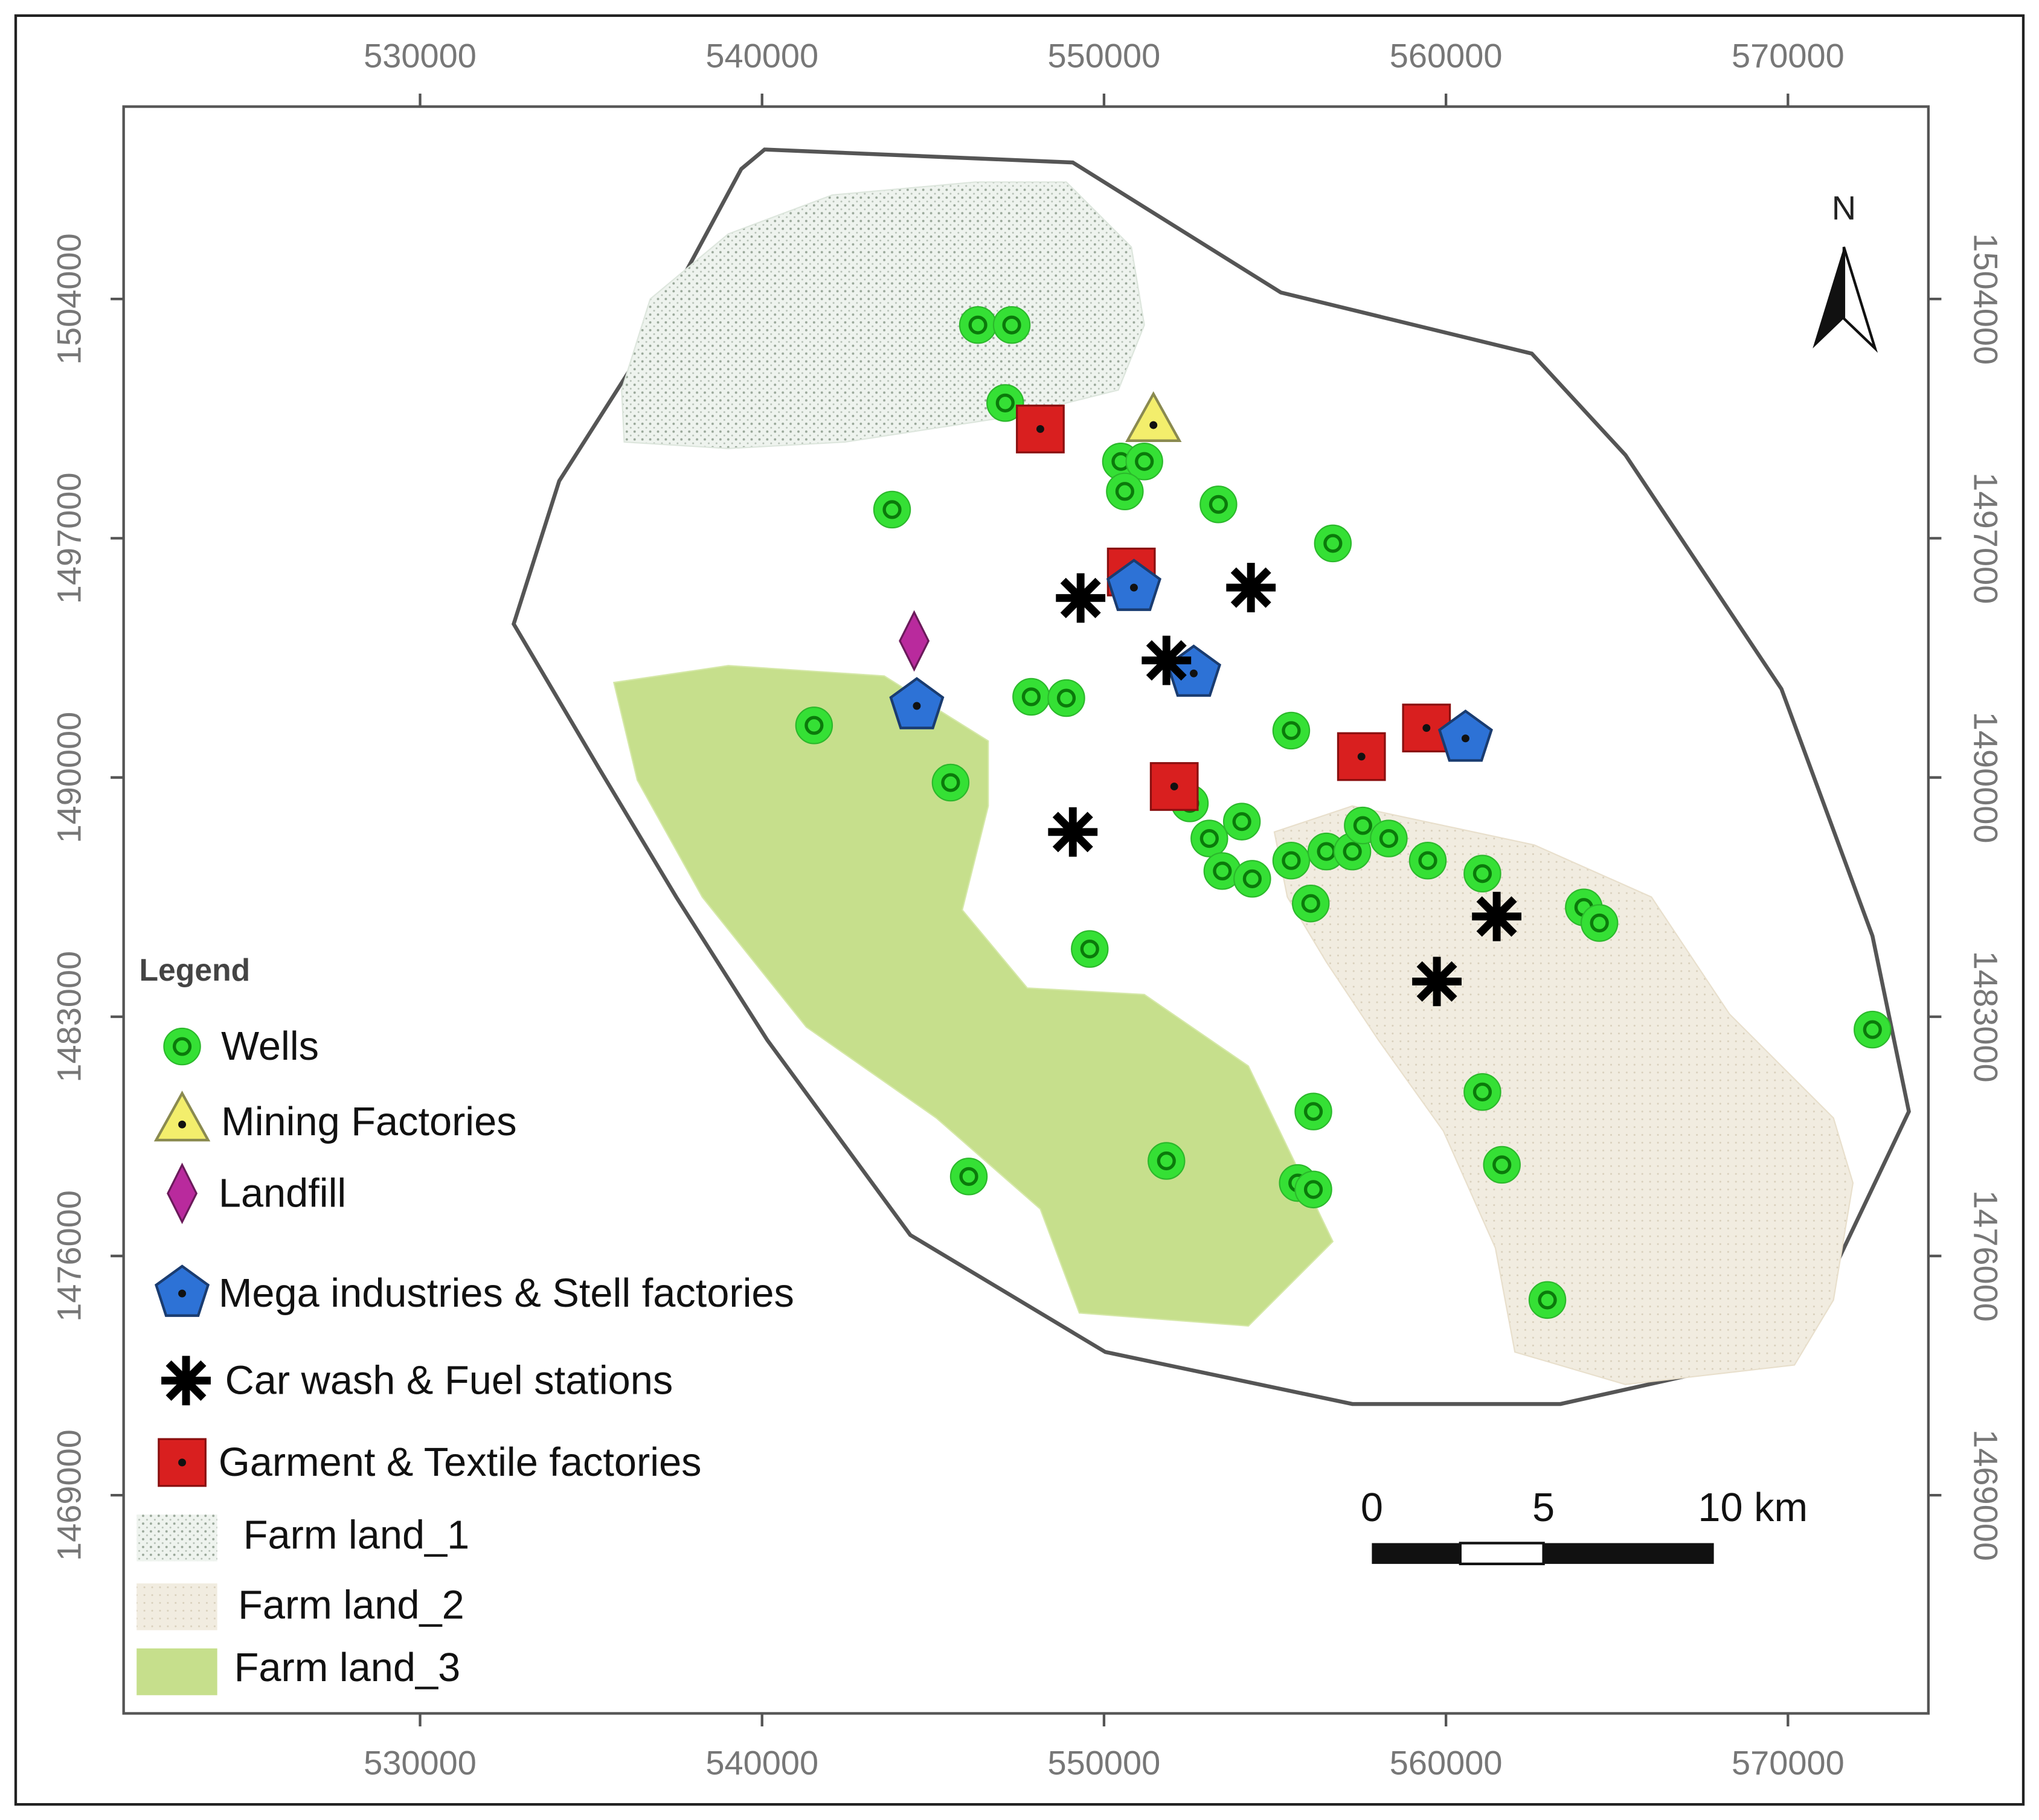 The image size is (2039, 1820). What do you see at coordinates (1372, 1507) in the screenshot?
I see `scale-label: 0` at bounding box center [1372, 1507].